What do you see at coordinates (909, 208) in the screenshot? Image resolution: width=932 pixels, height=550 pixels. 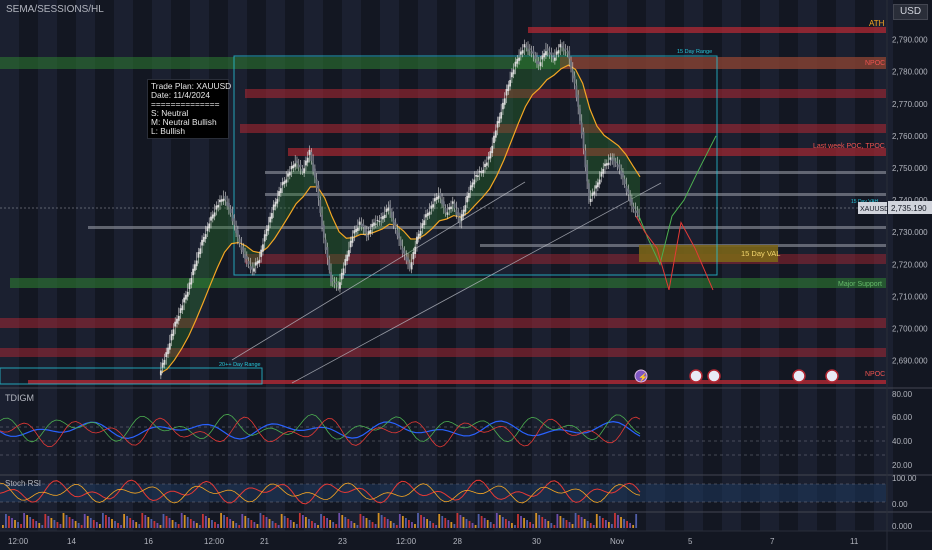 I see `current-price-value: 2,735.190` at bounding box center [909, 208].